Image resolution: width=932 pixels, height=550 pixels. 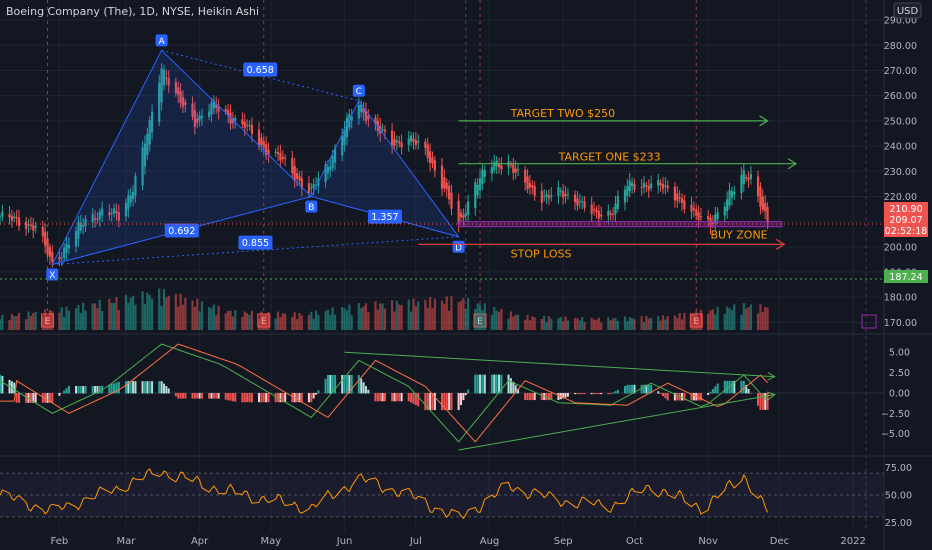 I want to click on indicator-toggle-icon, so click(x=869, y=321).